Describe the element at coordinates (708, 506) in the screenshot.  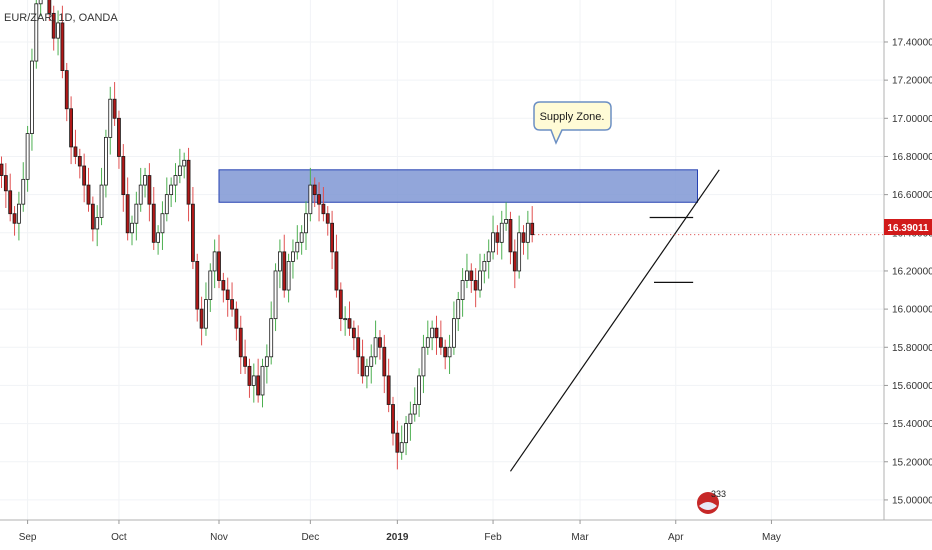
I see `badge-wave-icon` at that location.